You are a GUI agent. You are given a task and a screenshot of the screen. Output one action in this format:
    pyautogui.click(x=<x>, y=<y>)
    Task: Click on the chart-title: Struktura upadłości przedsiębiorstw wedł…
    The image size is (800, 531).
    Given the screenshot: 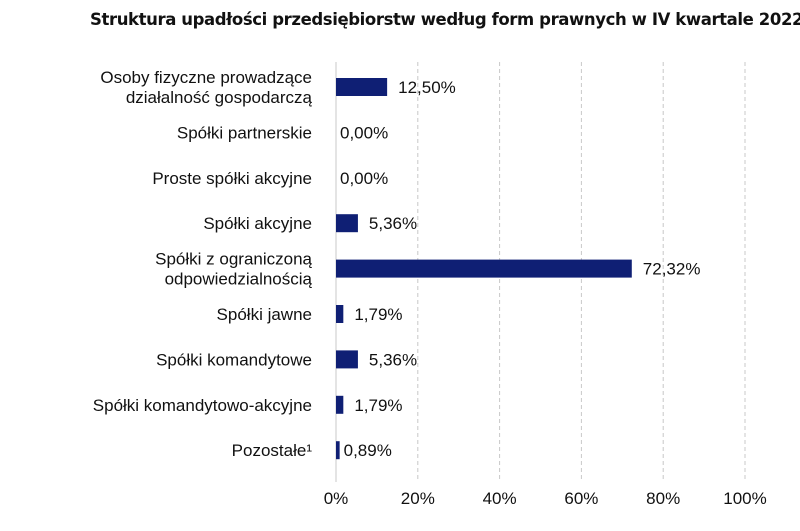 What is the action you would take?
    pyautogui.click(x=445, y=19)
    